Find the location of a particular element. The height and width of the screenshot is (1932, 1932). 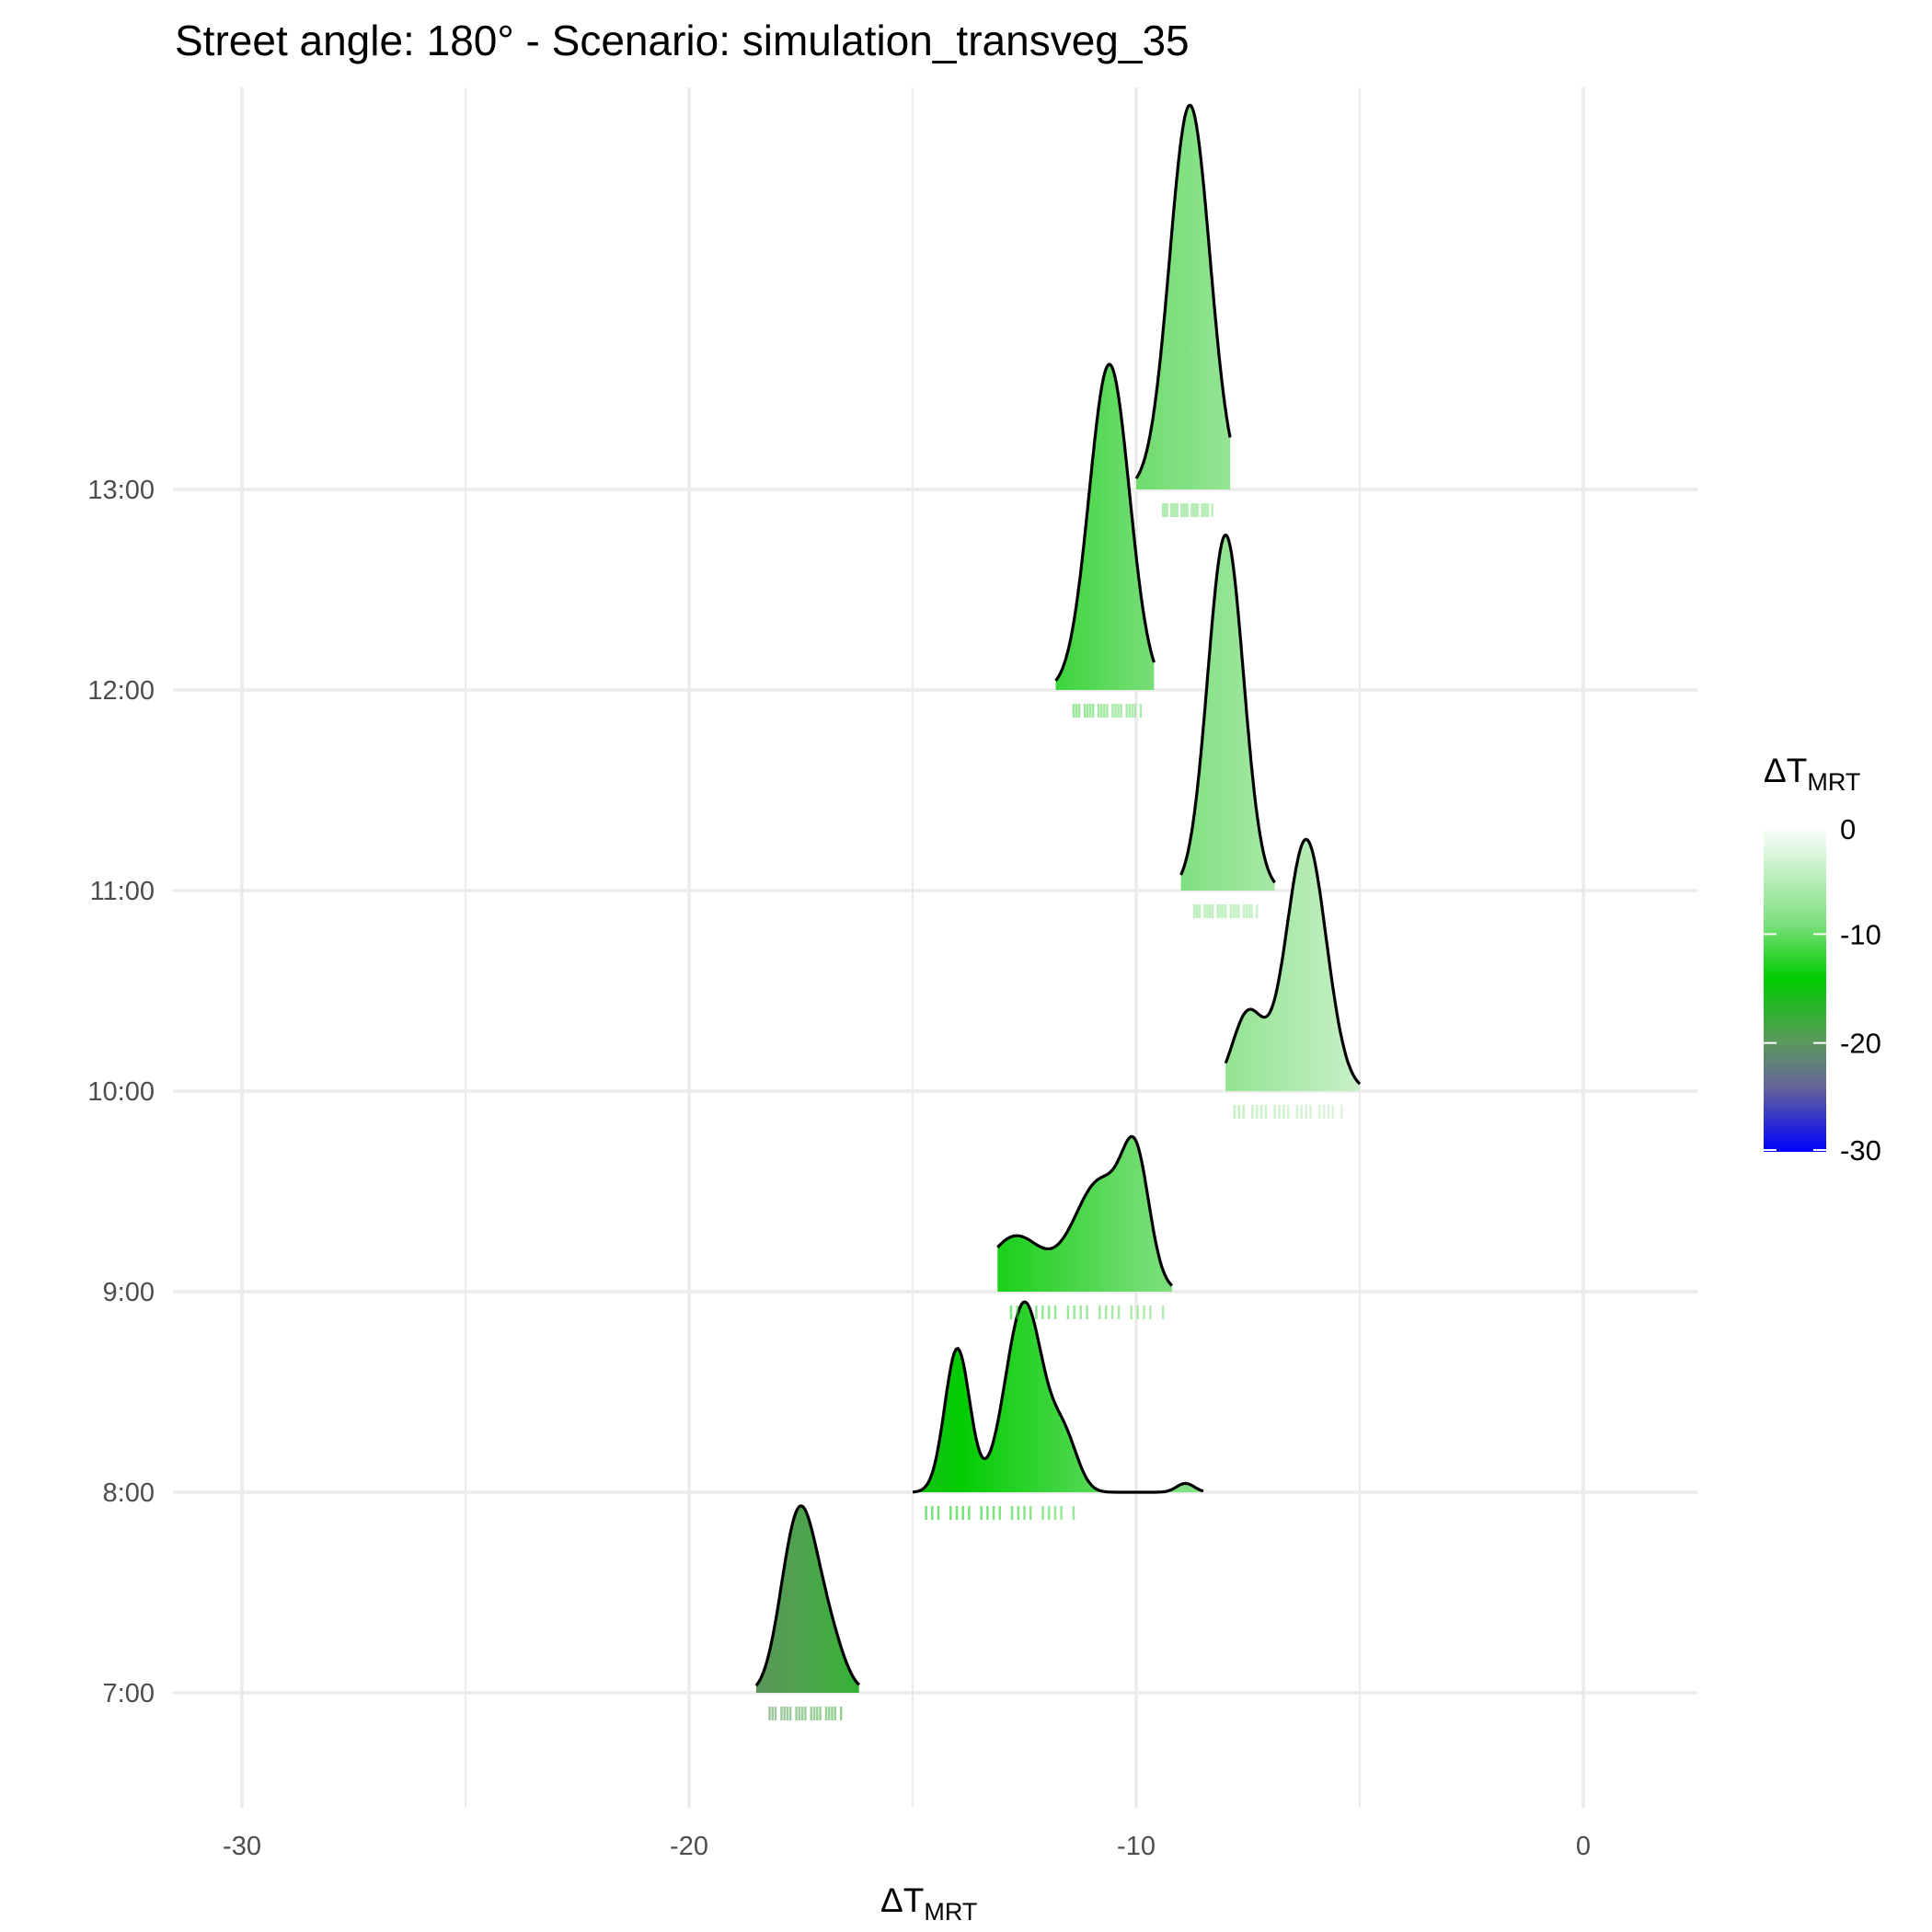

y-tick-label: 8:00 is located at coordinates (129, 1493).